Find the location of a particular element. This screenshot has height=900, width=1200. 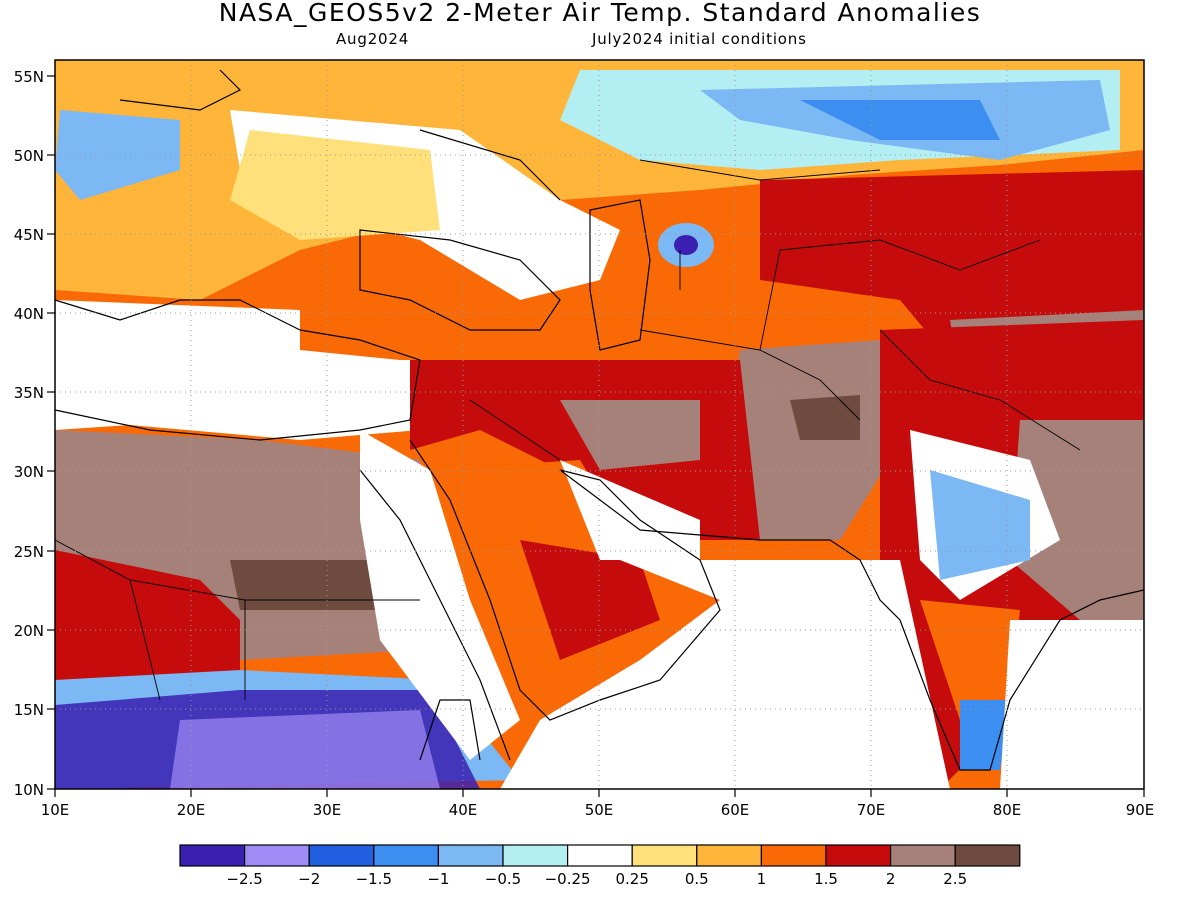

lat-labels: 55N 50N 45N 40N 35N 30N 25N 20N 15N 10N is located at coordinates (29, 433).